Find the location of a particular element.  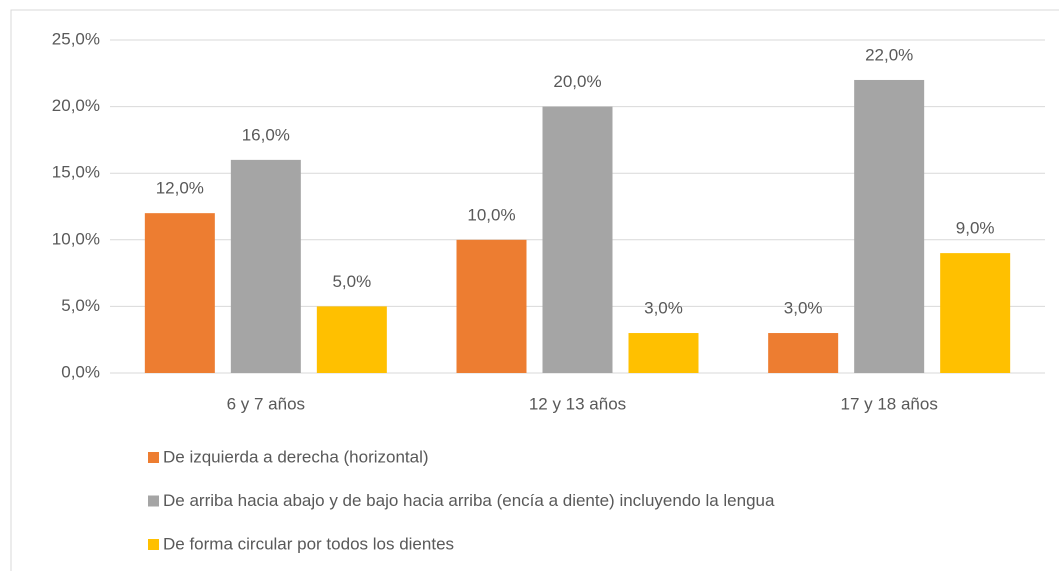

y-tick-label: 0,0% is located at coordinates (80, 371).